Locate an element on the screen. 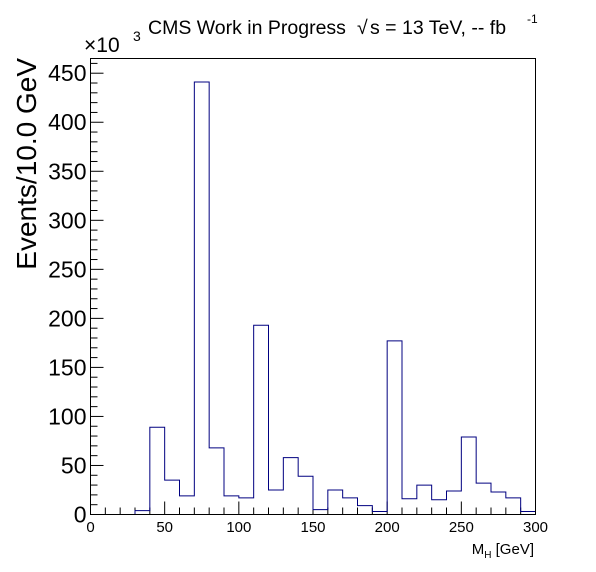  x-tick-label: 50 is located at coordinates (164, 527).